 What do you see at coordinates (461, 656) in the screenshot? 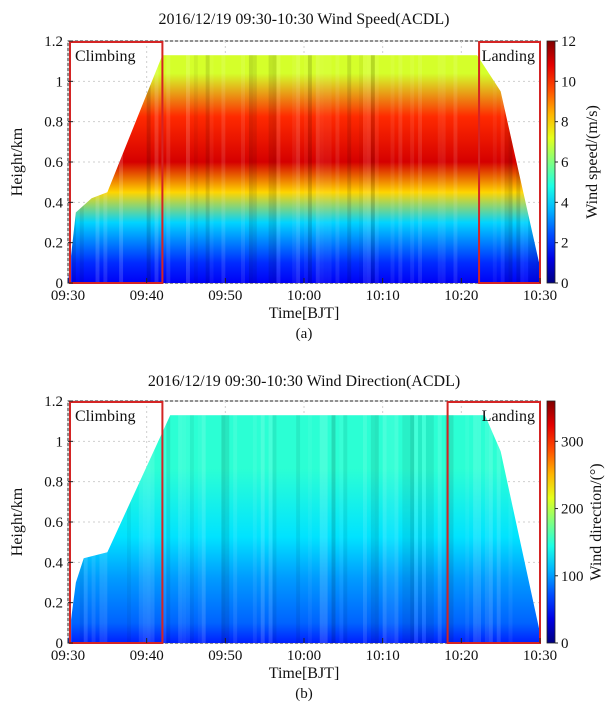
I see `x-tick-label: 10:20` at bounding box center [461, 656].